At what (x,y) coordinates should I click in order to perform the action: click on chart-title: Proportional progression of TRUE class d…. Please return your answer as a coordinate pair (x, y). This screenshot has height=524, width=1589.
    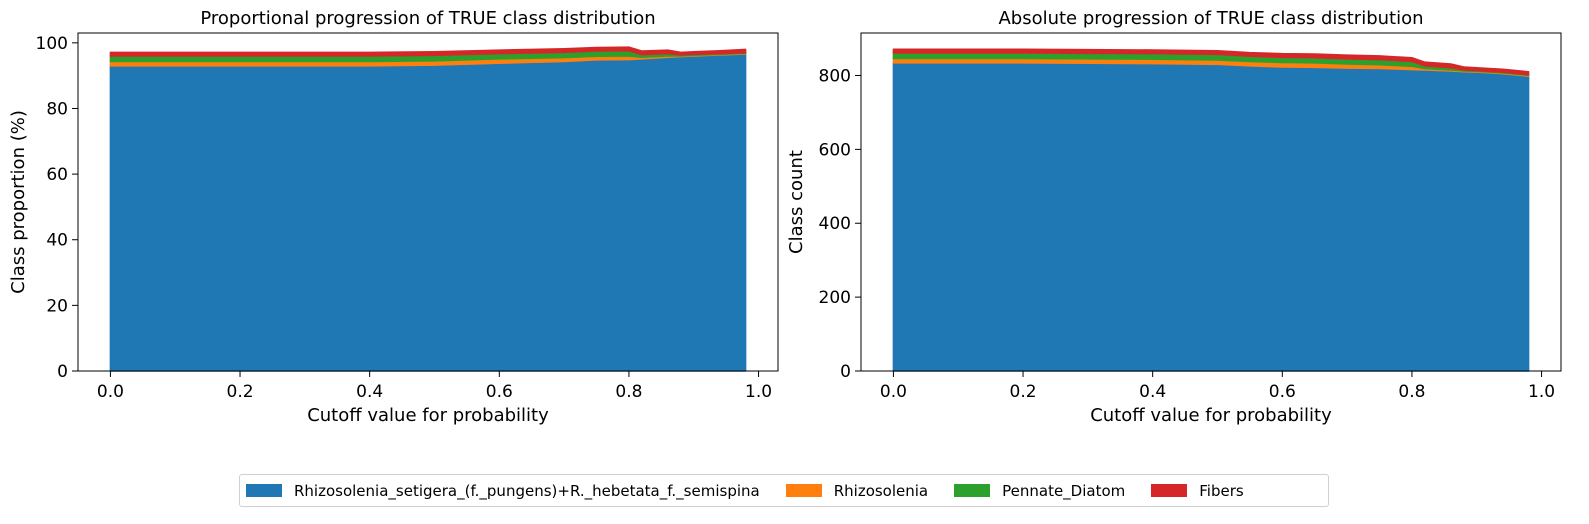
    Looking at the image, I should click on (427, 18).